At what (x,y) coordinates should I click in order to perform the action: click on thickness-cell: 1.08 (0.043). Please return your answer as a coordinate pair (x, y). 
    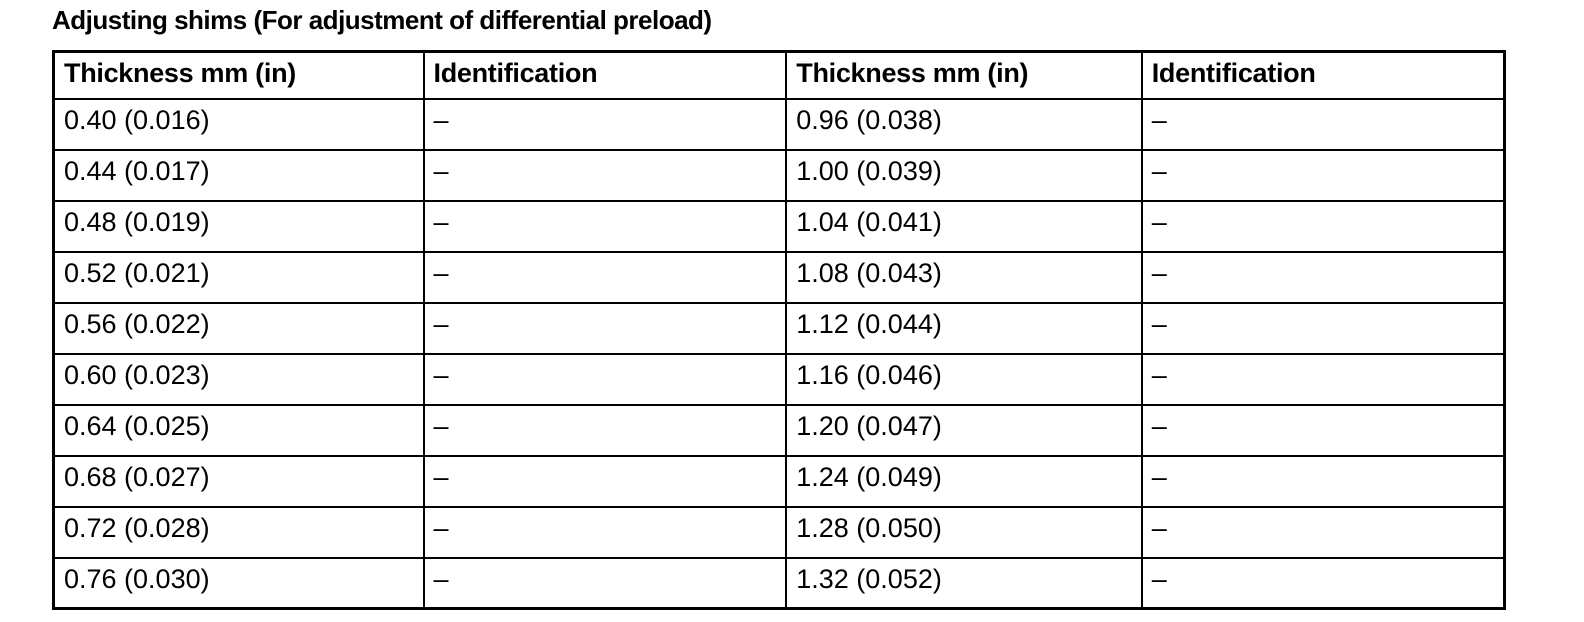
    Looking at the image, I should click on (964, 277).